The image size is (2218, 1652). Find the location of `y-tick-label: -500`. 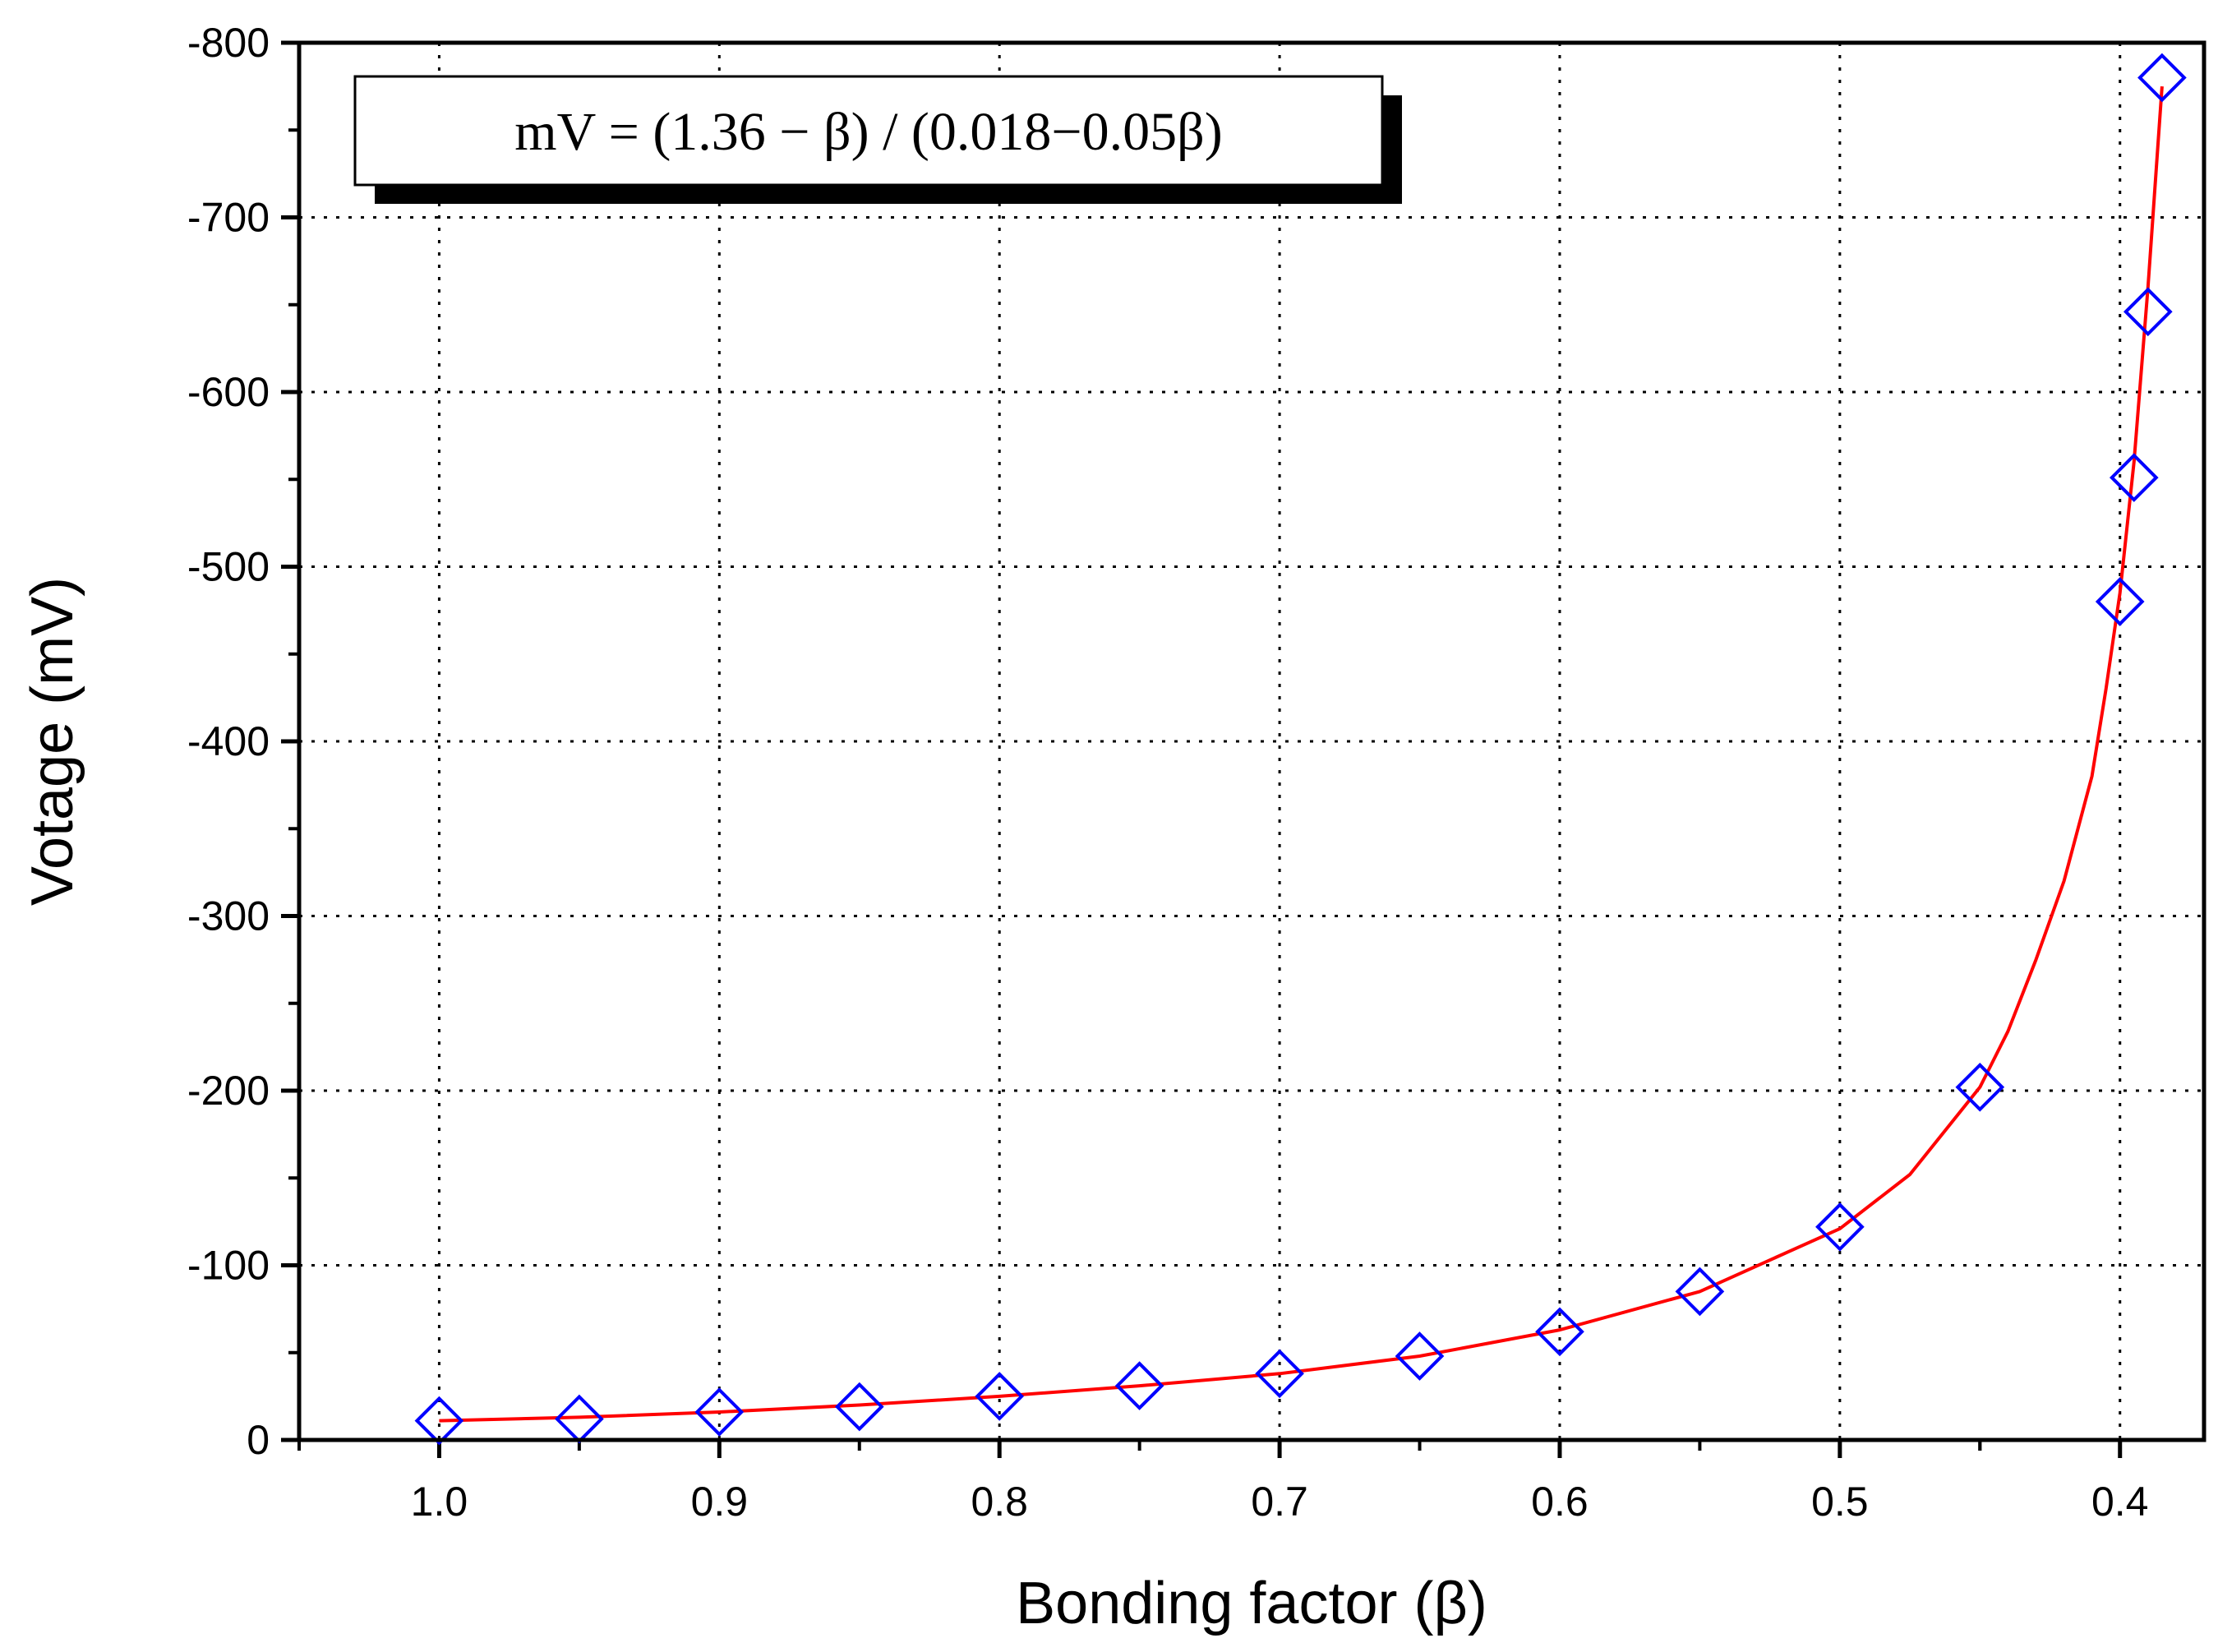

y-tick-label: -500 is located at coordinates (229, 567).